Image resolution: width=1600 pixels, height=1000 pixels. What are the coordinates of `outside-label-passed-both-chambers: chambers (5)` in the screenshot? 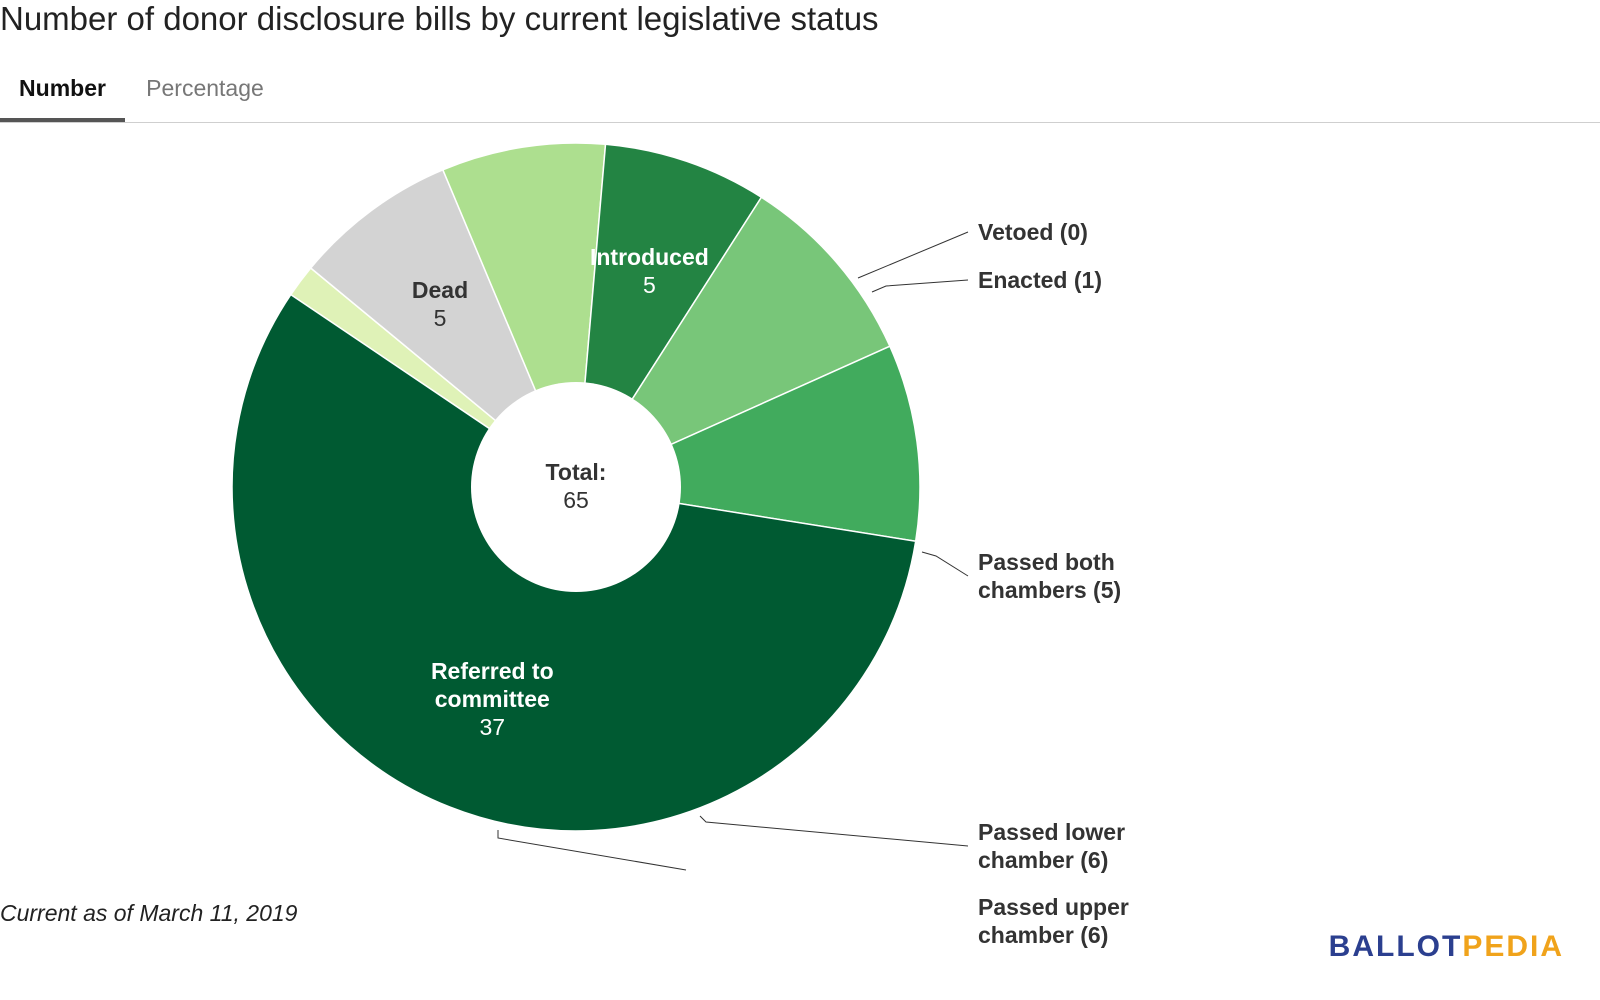 It's located at (1049, 590).